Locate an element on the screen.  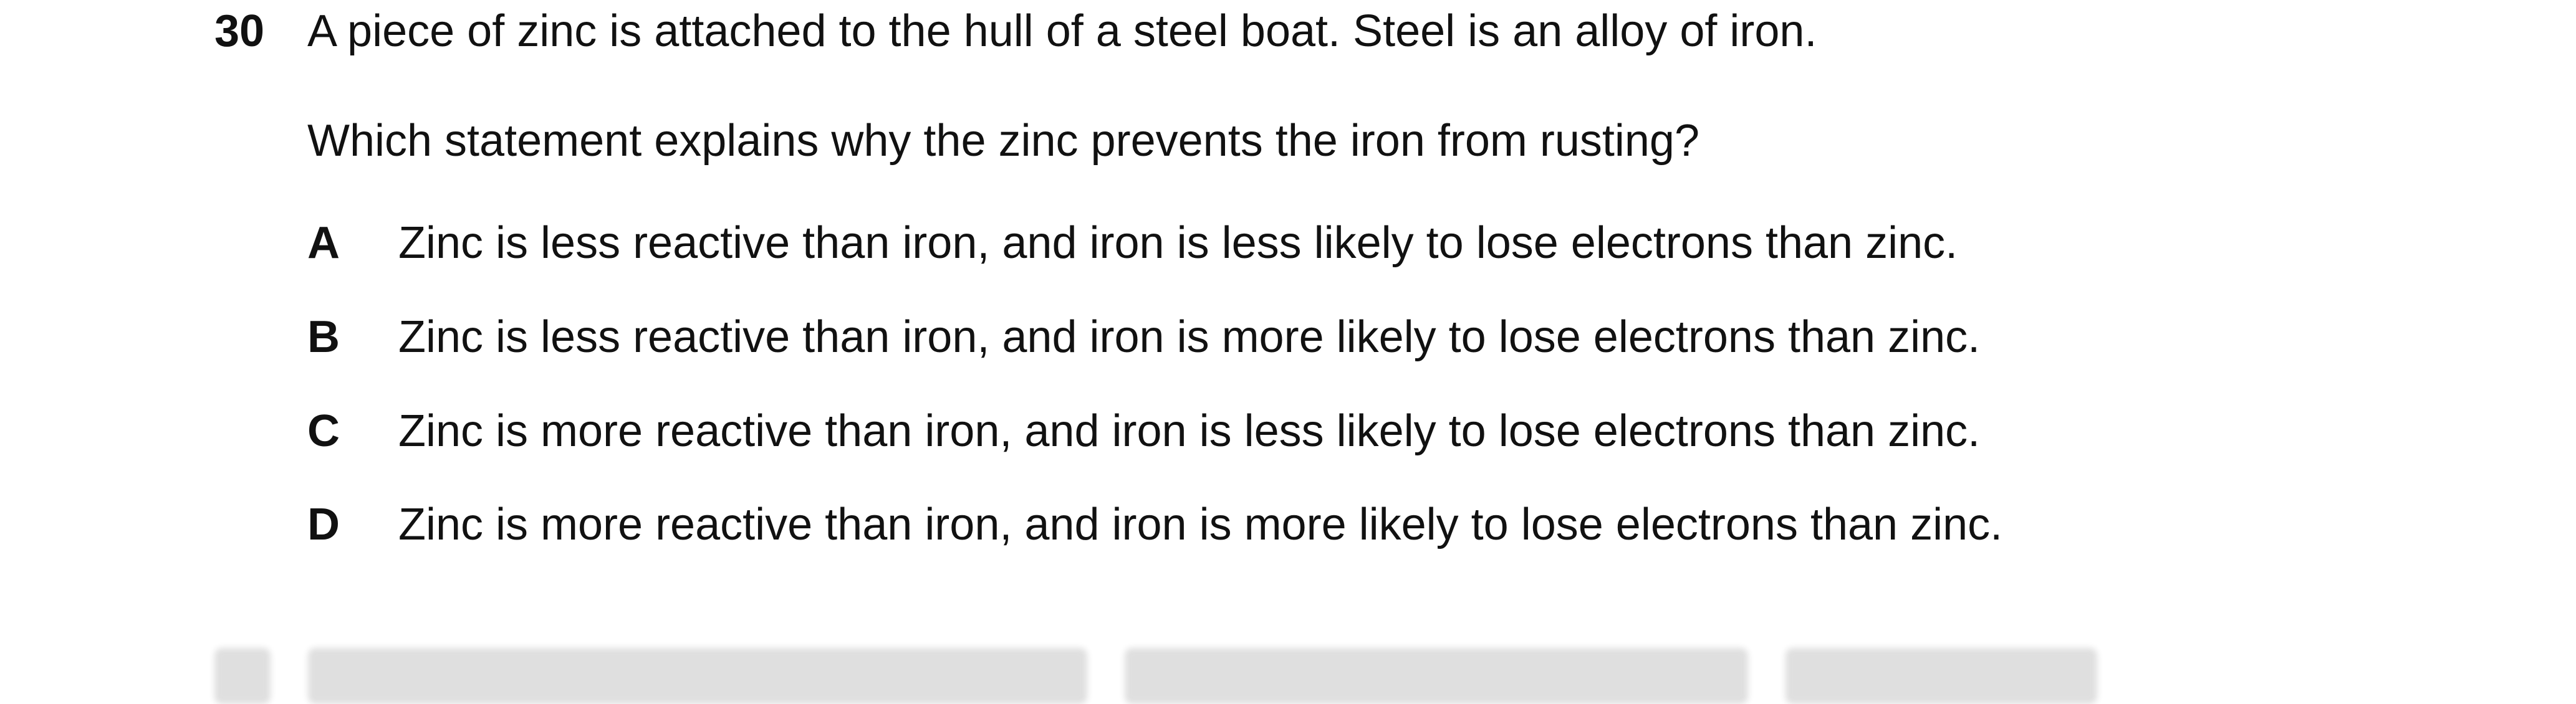
option-letter: C is located at coordinates (323, 431).